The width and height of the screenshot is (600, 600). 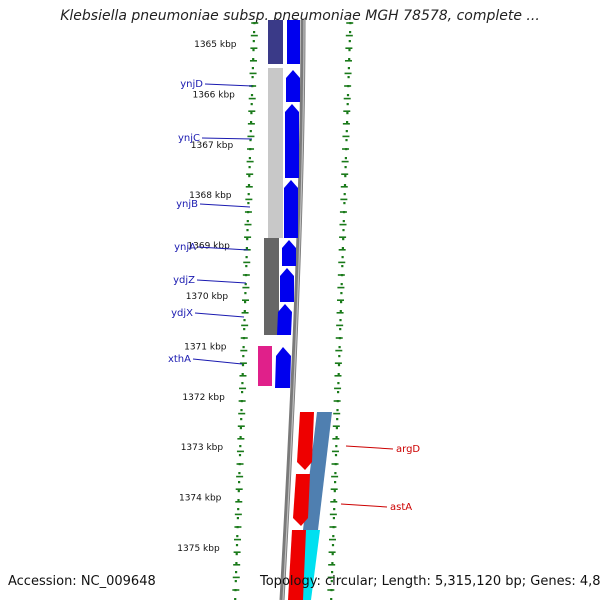 What do you see at coordinates (191, 84) in the screenshot?
I see `gene-label: ynjD` at bounding box center [191, 84].